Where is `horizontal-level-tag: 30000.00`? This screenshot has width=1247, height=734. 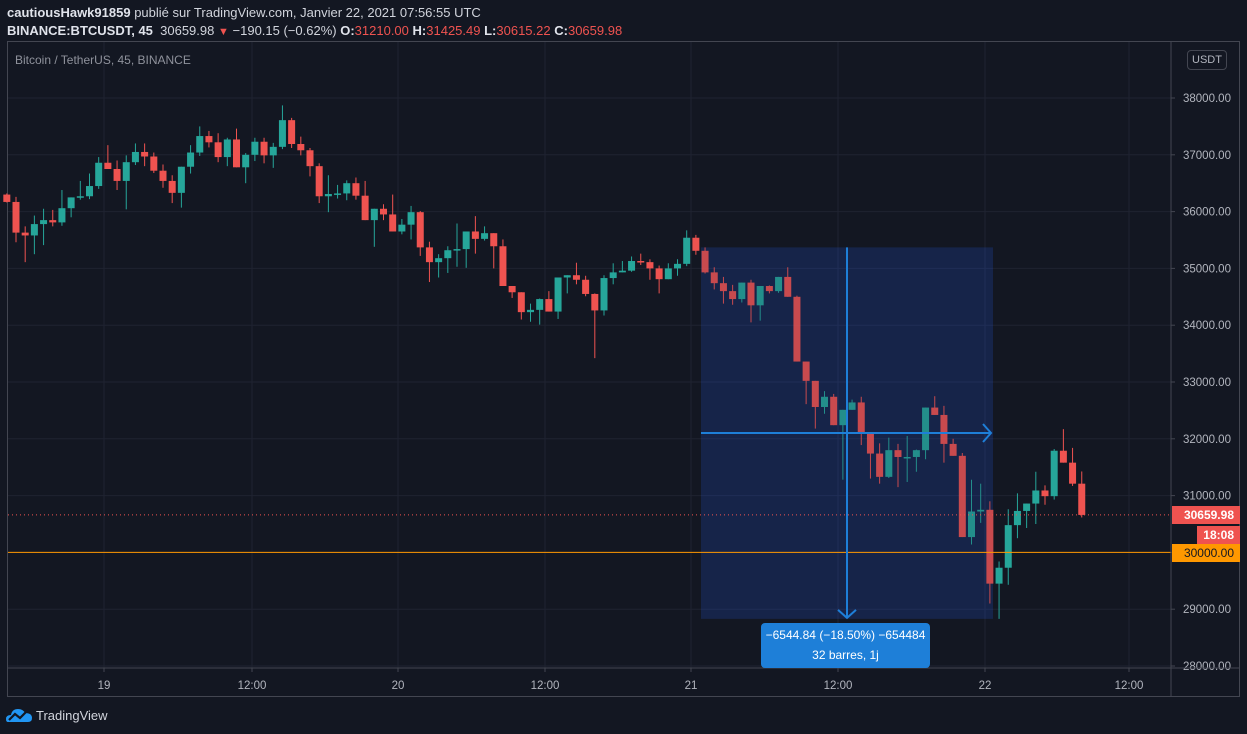 horizontal-level-tag: 30000.00 is located at coordinates (1206, 553).